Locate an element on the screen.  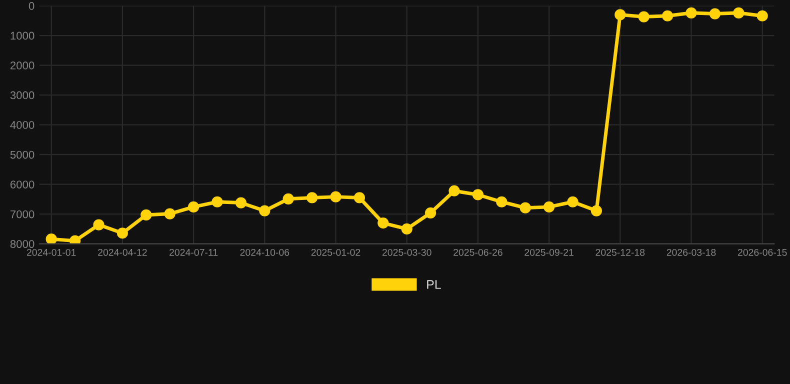
y-tick-label: 6000 is located at coordinates (22, 184).